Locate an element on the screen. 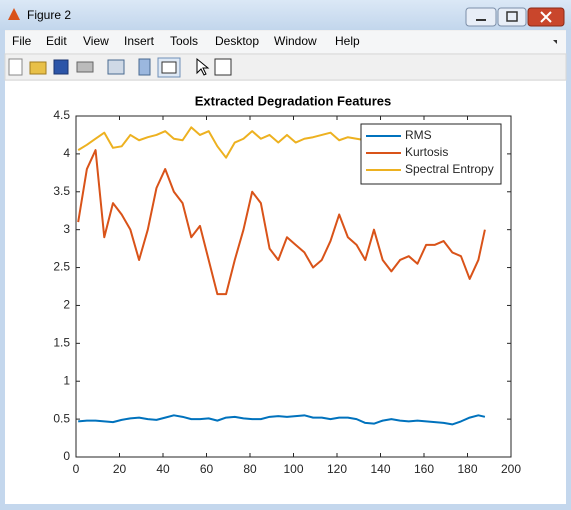 This screenshot has width=571, height=510. y-tick-label: 1 is located at coordinates (66, 380).